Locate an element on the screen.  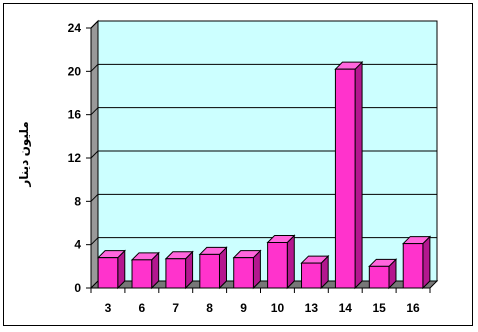
y-axis-label: مليون دينار is located at coordinates (24, 154).